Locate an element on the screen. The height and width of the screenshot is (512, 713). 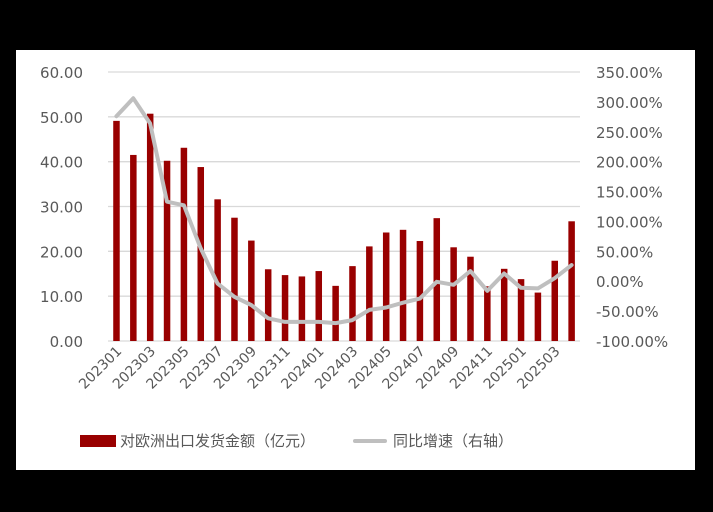
legend-item-line: 同比增速（右轴） is located at coordinates (433, 440).